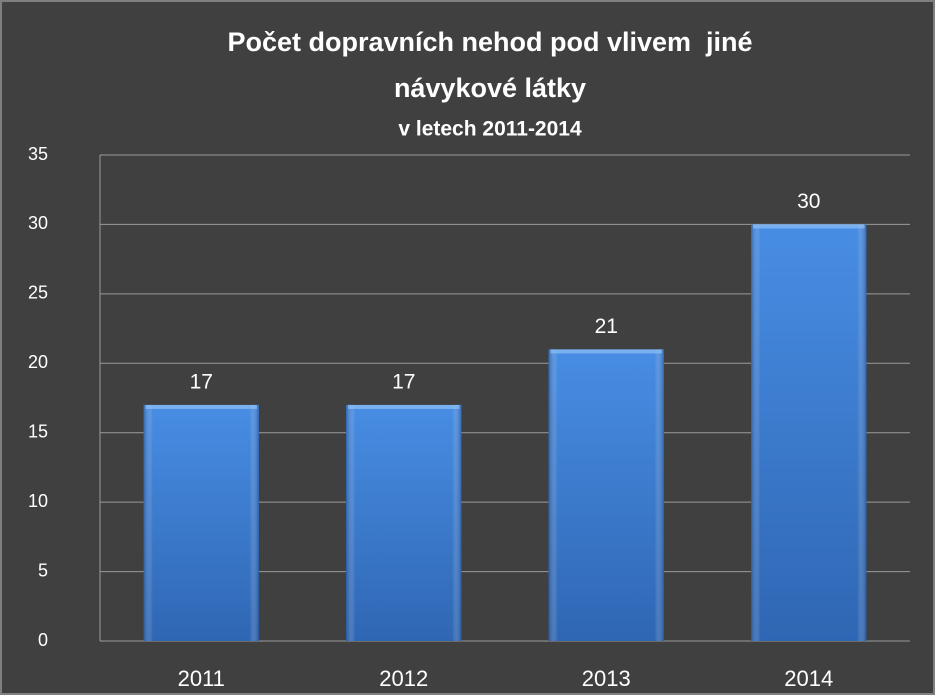 The width and height of the screenshot is (935, 695). What do you see at coordinates (38, 362) in the screenshot?
I see `y-tick-label: 20` at bounding box center [38, 362].